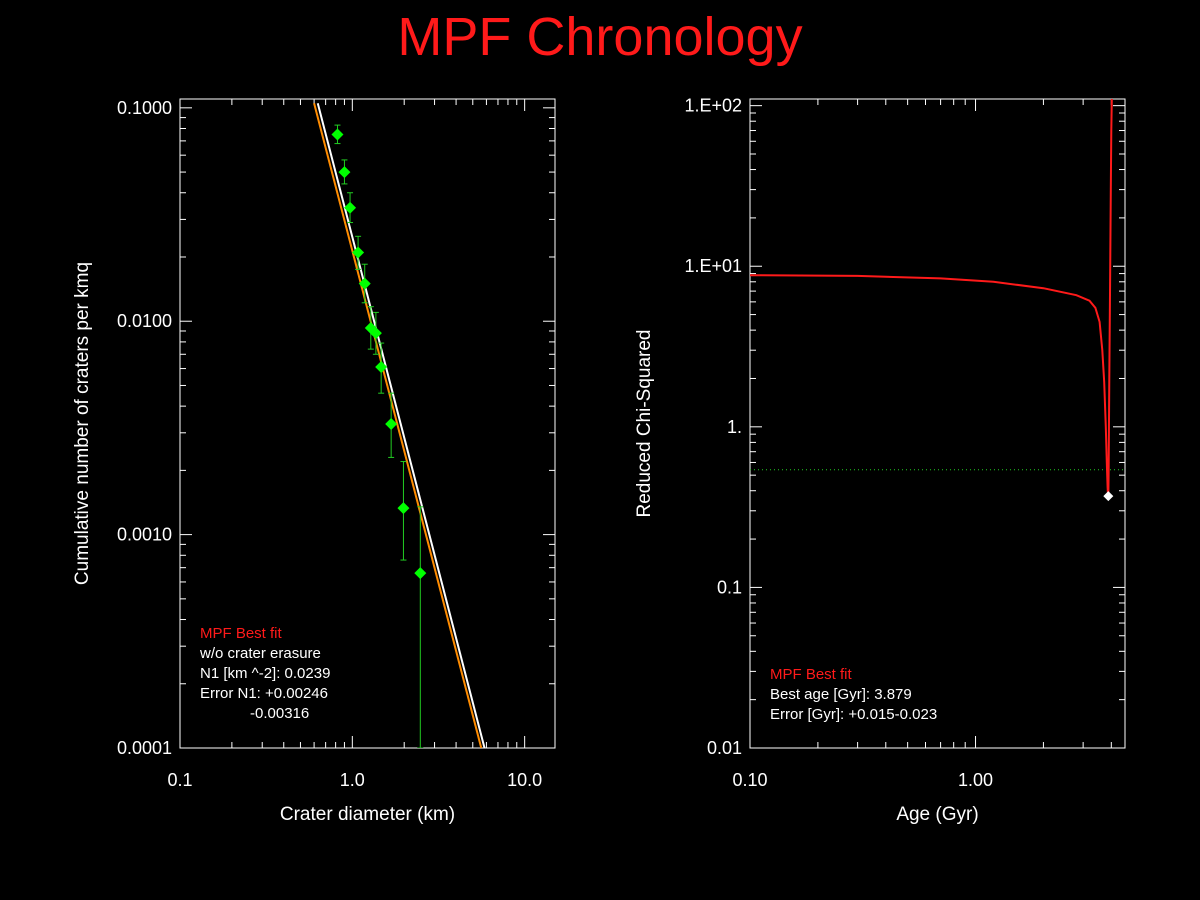  What do you see at coordinates (1108, 496) in the screenshot?
I see `best-age-point` at bounding box center [1108, 496].